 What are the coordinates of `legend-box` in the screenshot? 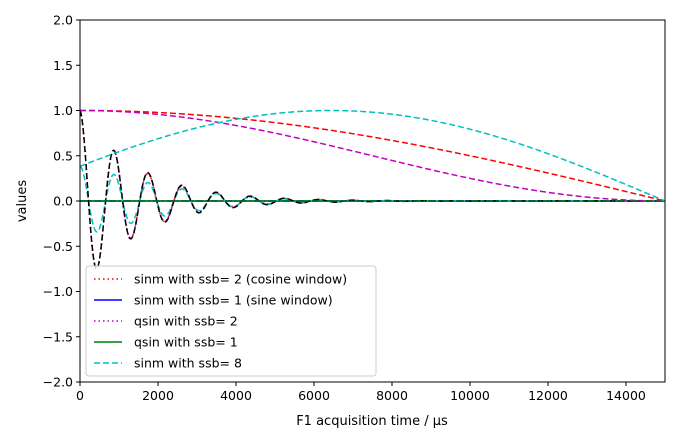 It's located at (231, 321).